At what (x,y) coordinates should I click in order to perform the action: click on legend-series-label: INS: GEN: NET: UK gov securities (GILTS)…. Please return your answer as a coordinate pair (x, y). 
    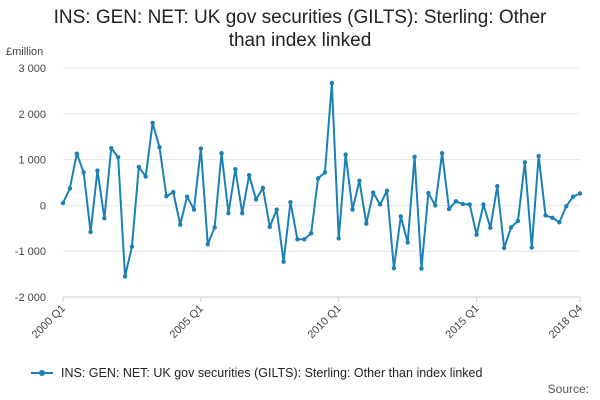
    Looking at the image, I should click on (272, 373).